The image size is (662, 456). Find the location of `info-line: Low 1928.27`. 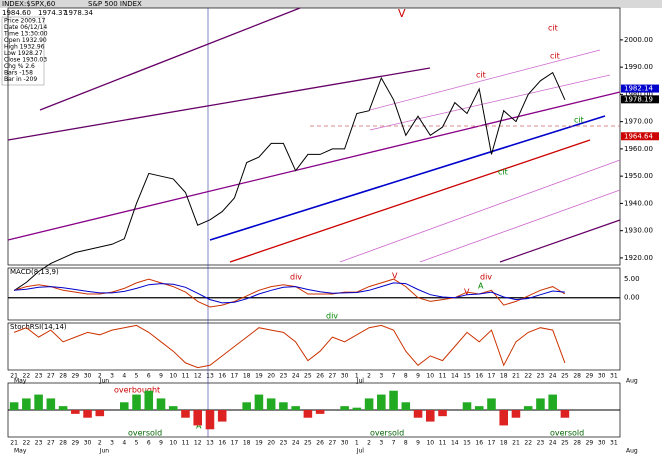

info-line: Low 1928.27 is located at coordinates (23, 53).